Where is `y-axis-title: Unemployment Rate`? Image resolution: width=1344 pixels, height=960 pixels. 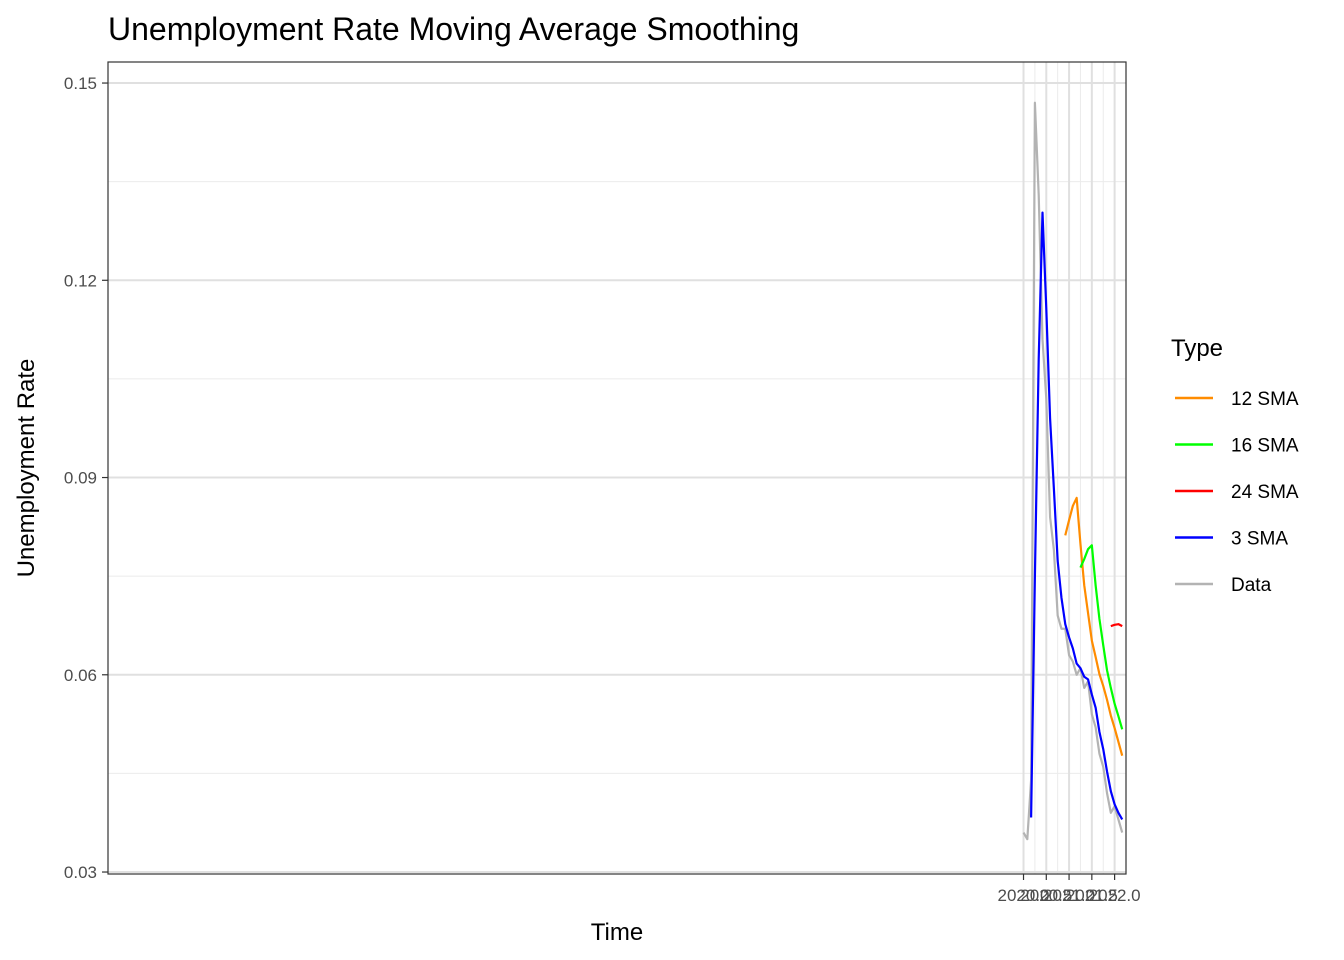
y-axis-title: Unemployment Rate is located at coordinates (26, 468).